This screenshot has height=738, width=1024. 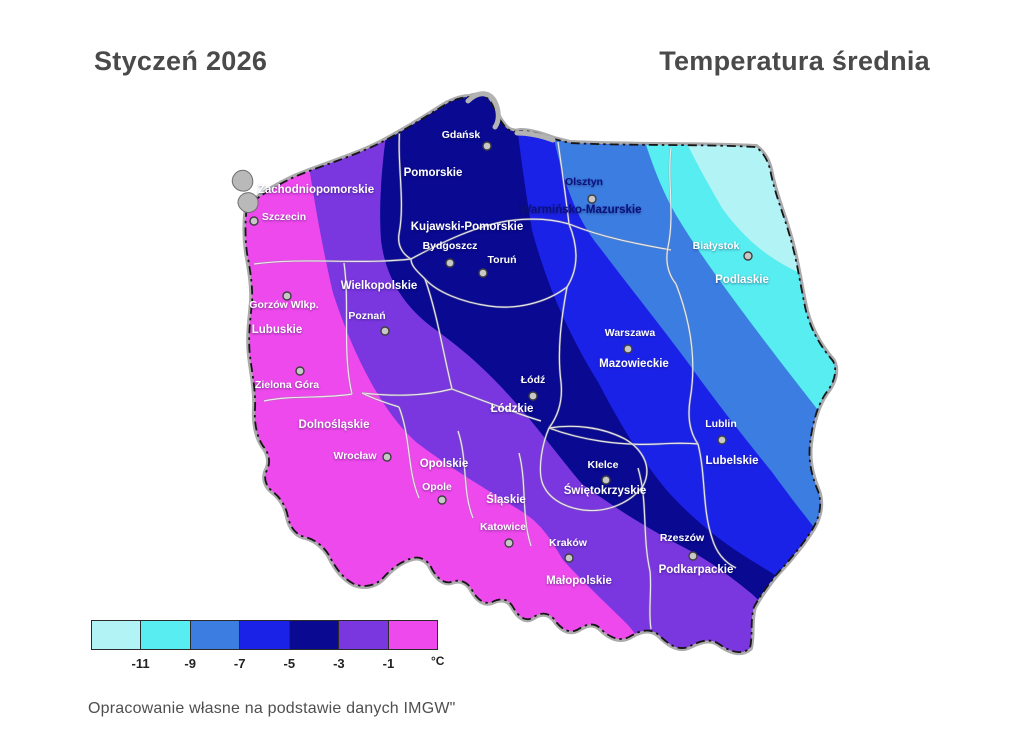 What do you see at coordinates (483, 110) in the screenshot?
I see `hel-peninsula` at bounding box center [483, 110].